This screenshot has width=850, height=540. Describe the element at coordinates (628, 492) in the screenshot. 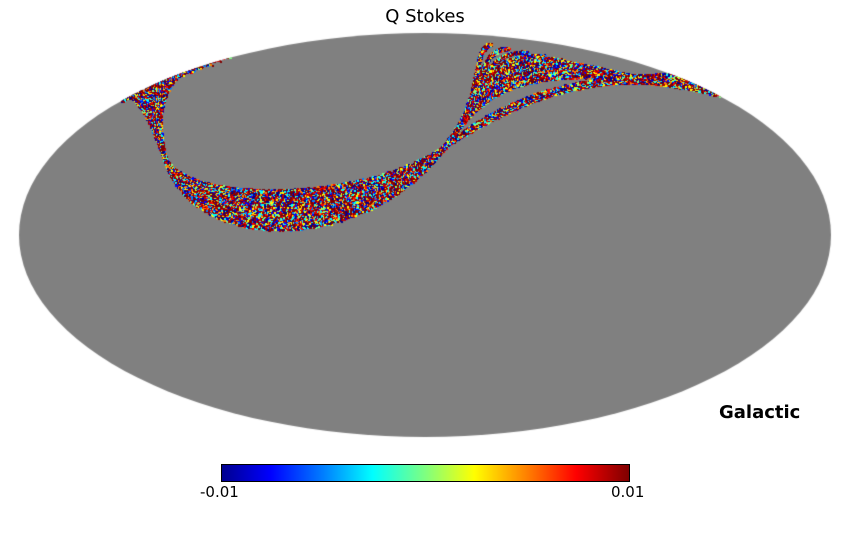

I see `colorbar-max-label: 0.01` at that location.